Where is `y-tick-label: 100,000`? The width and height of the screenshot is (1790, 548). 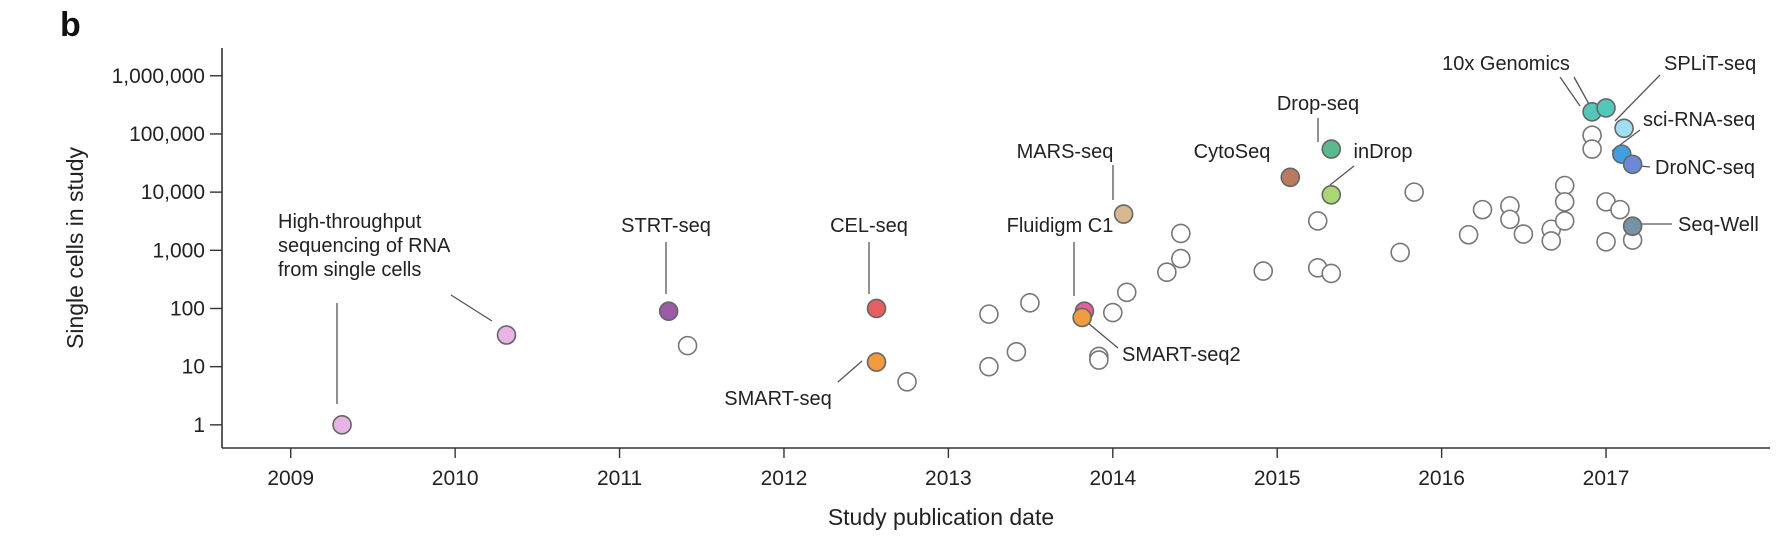 y-tick-label: 100,000 is located at coordinates (167, 134).